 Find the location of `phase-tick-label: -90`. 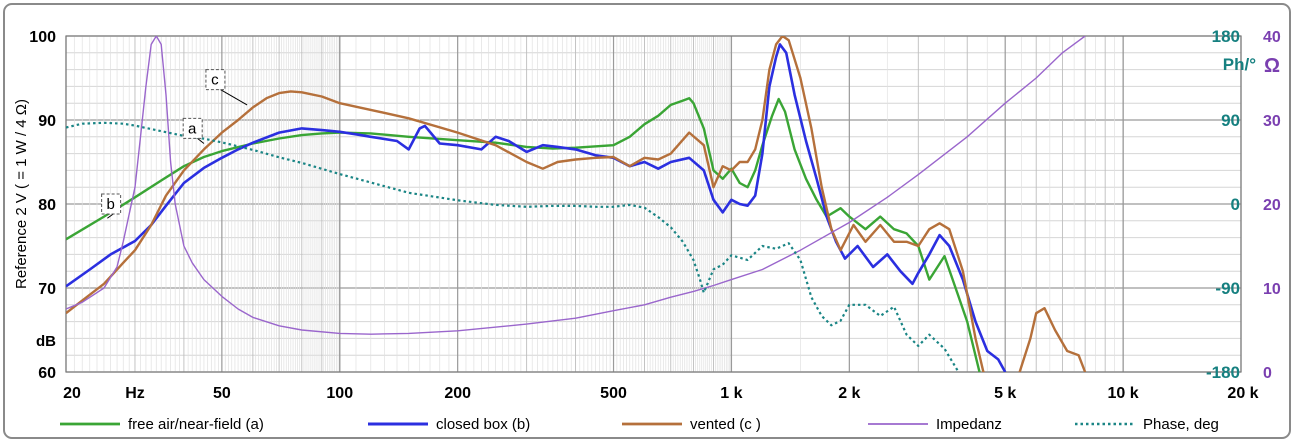

phase-tick-label: -90 is located at coordinates (1227, 288).